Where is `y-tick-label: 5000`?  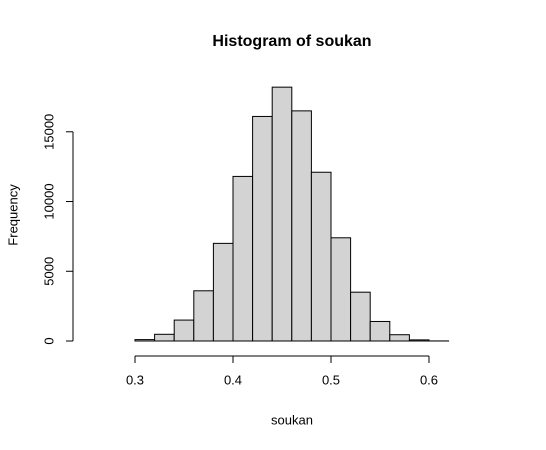 y-tick-label: 5000 is located at coordinates (48, 271).